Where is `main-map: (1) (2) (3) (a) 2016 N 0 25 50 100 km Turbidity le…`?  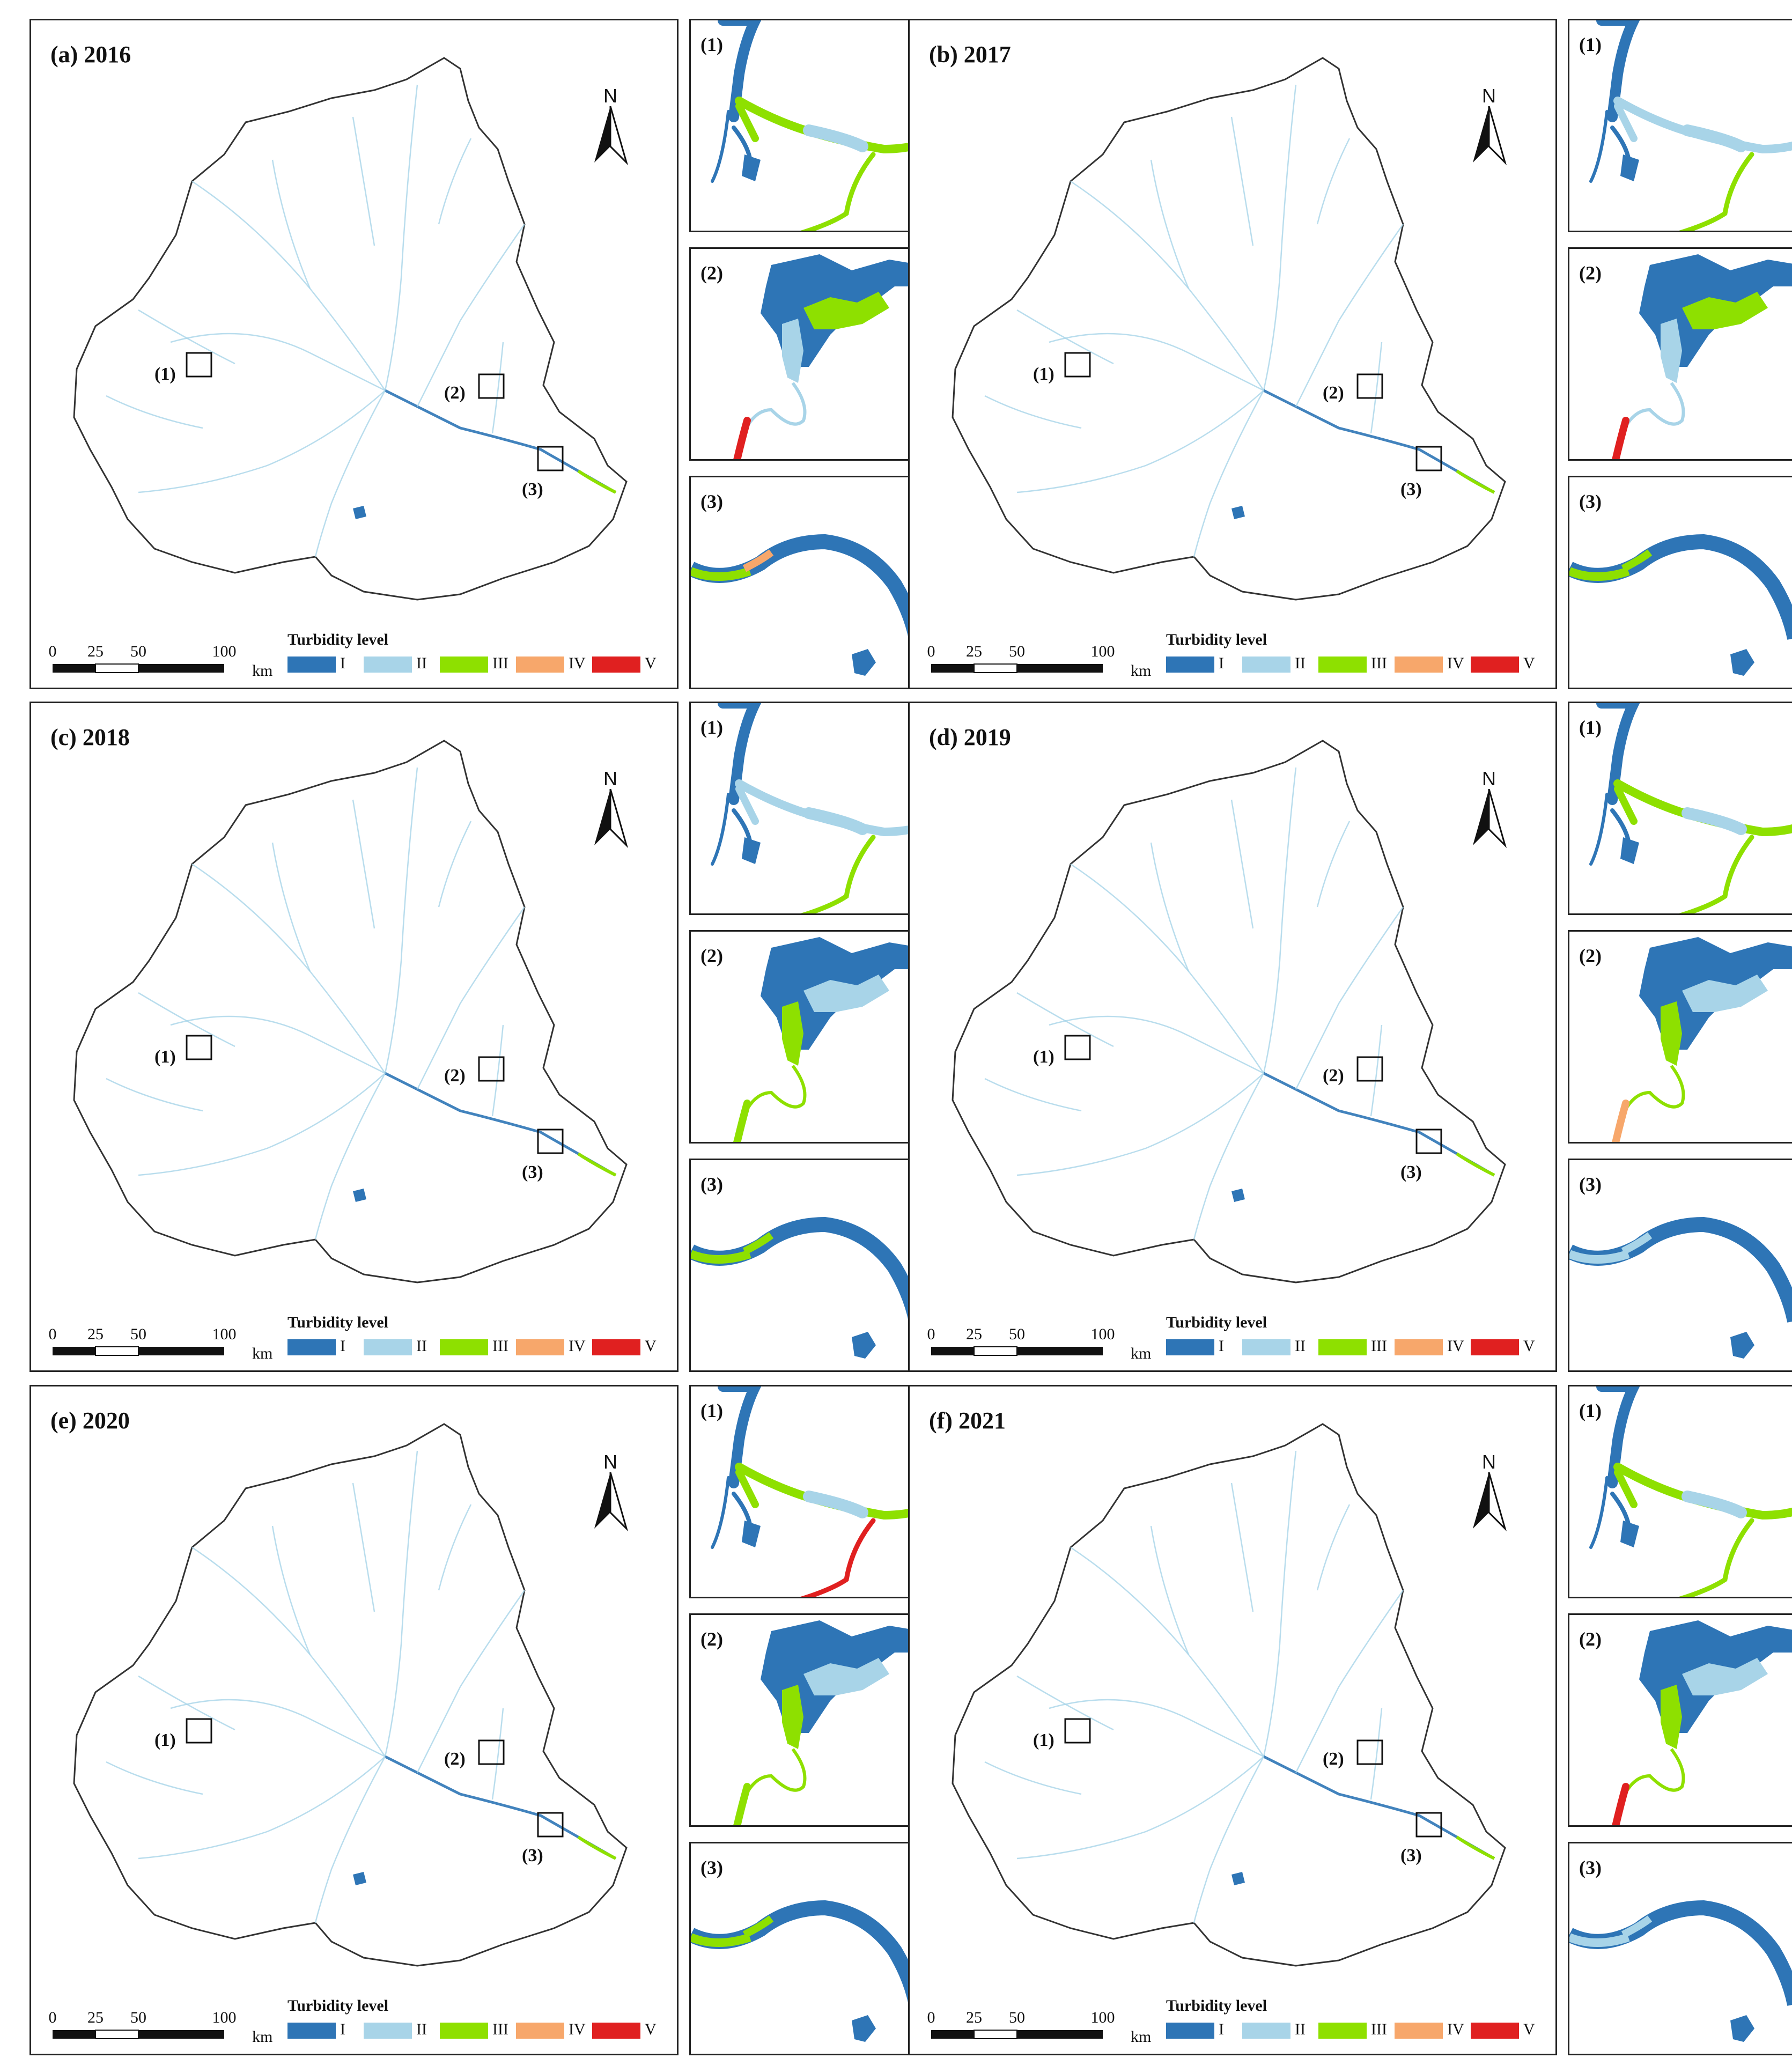
main-map: (1) (2) (3) (a) 2016 N 0 25 50 100 km Turbidity le… is located at coordinates (354, 354).